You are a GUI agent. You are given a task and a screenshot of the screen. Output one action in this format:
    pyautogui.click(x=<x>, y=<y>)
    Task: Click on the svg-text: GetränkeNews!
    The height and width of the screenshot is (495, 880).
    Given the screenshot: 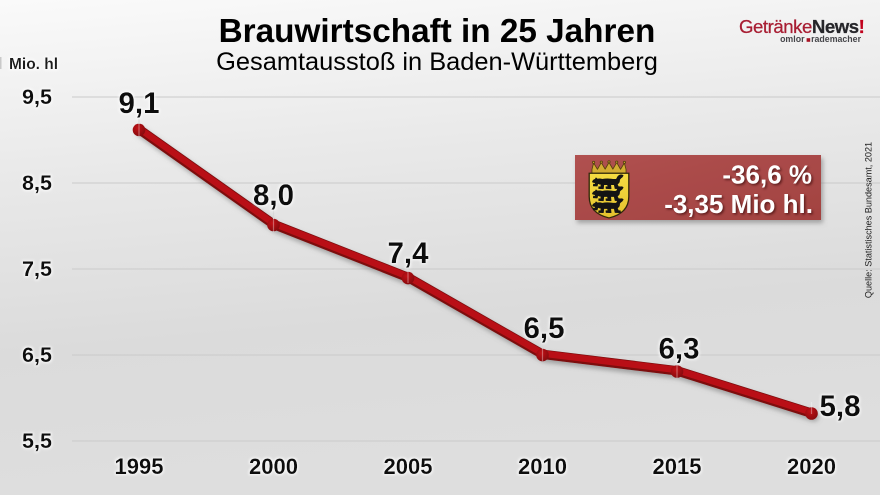 What is the action you would take?
    pyautogui.click(x=801, y=26)
    